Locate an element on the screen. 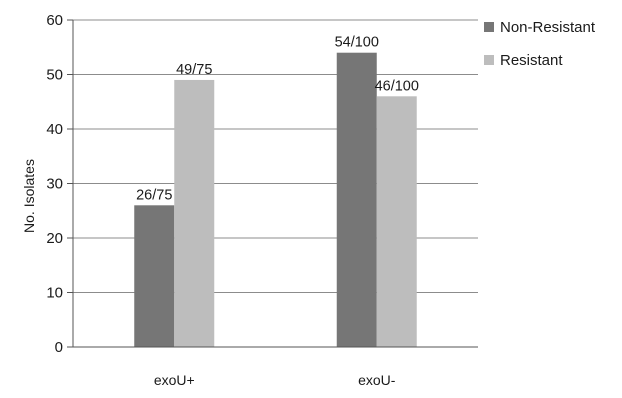 Image resolution: width=622 pixels, height=398 pixels. y-tick-label: 30 is located at coordinates (54, 184).